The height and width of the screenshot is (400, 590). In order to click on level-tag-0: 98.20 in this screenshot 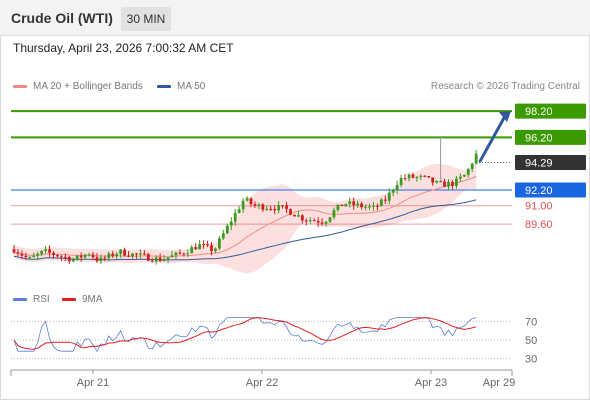, I will do `click(550, 111)`.